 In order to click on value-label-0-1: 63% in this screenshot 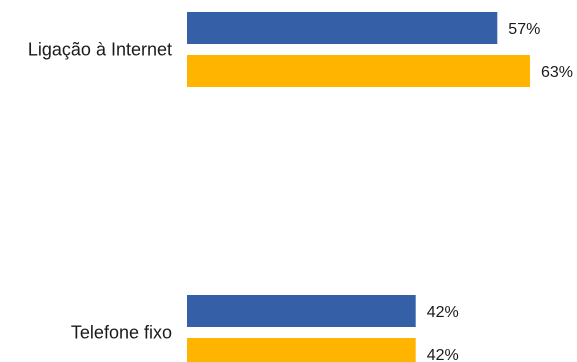, I will do `click(557, 72)`.